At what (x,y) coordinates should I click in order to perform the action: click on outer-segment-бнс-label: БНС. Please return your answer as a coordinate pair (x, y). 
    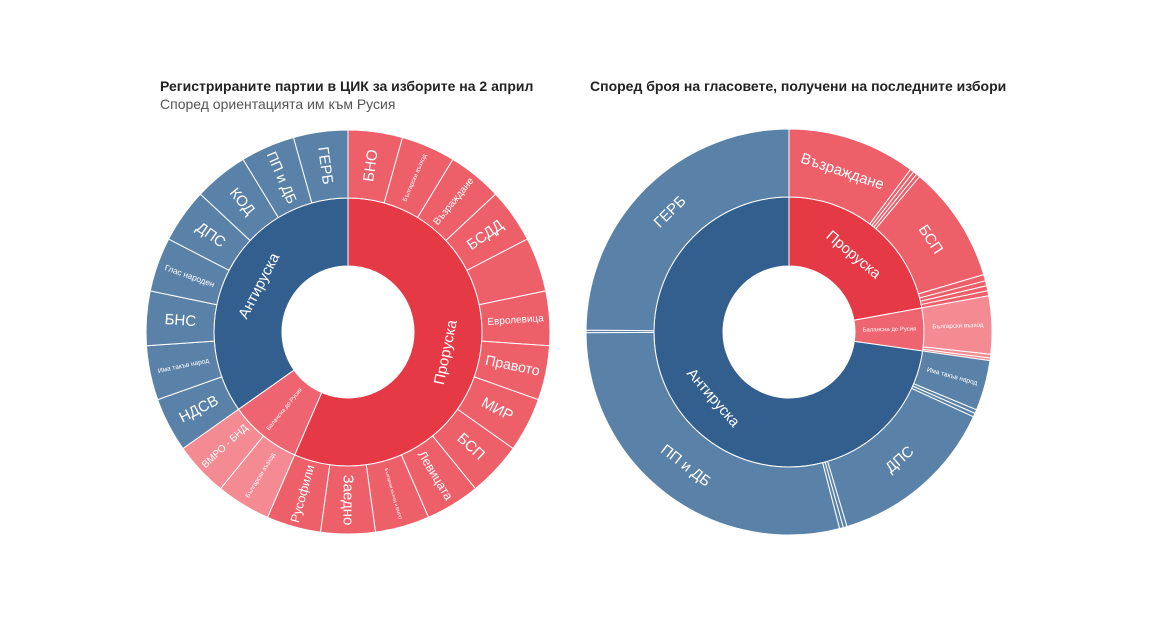
    Looking at the image, I should click on (180, 320).